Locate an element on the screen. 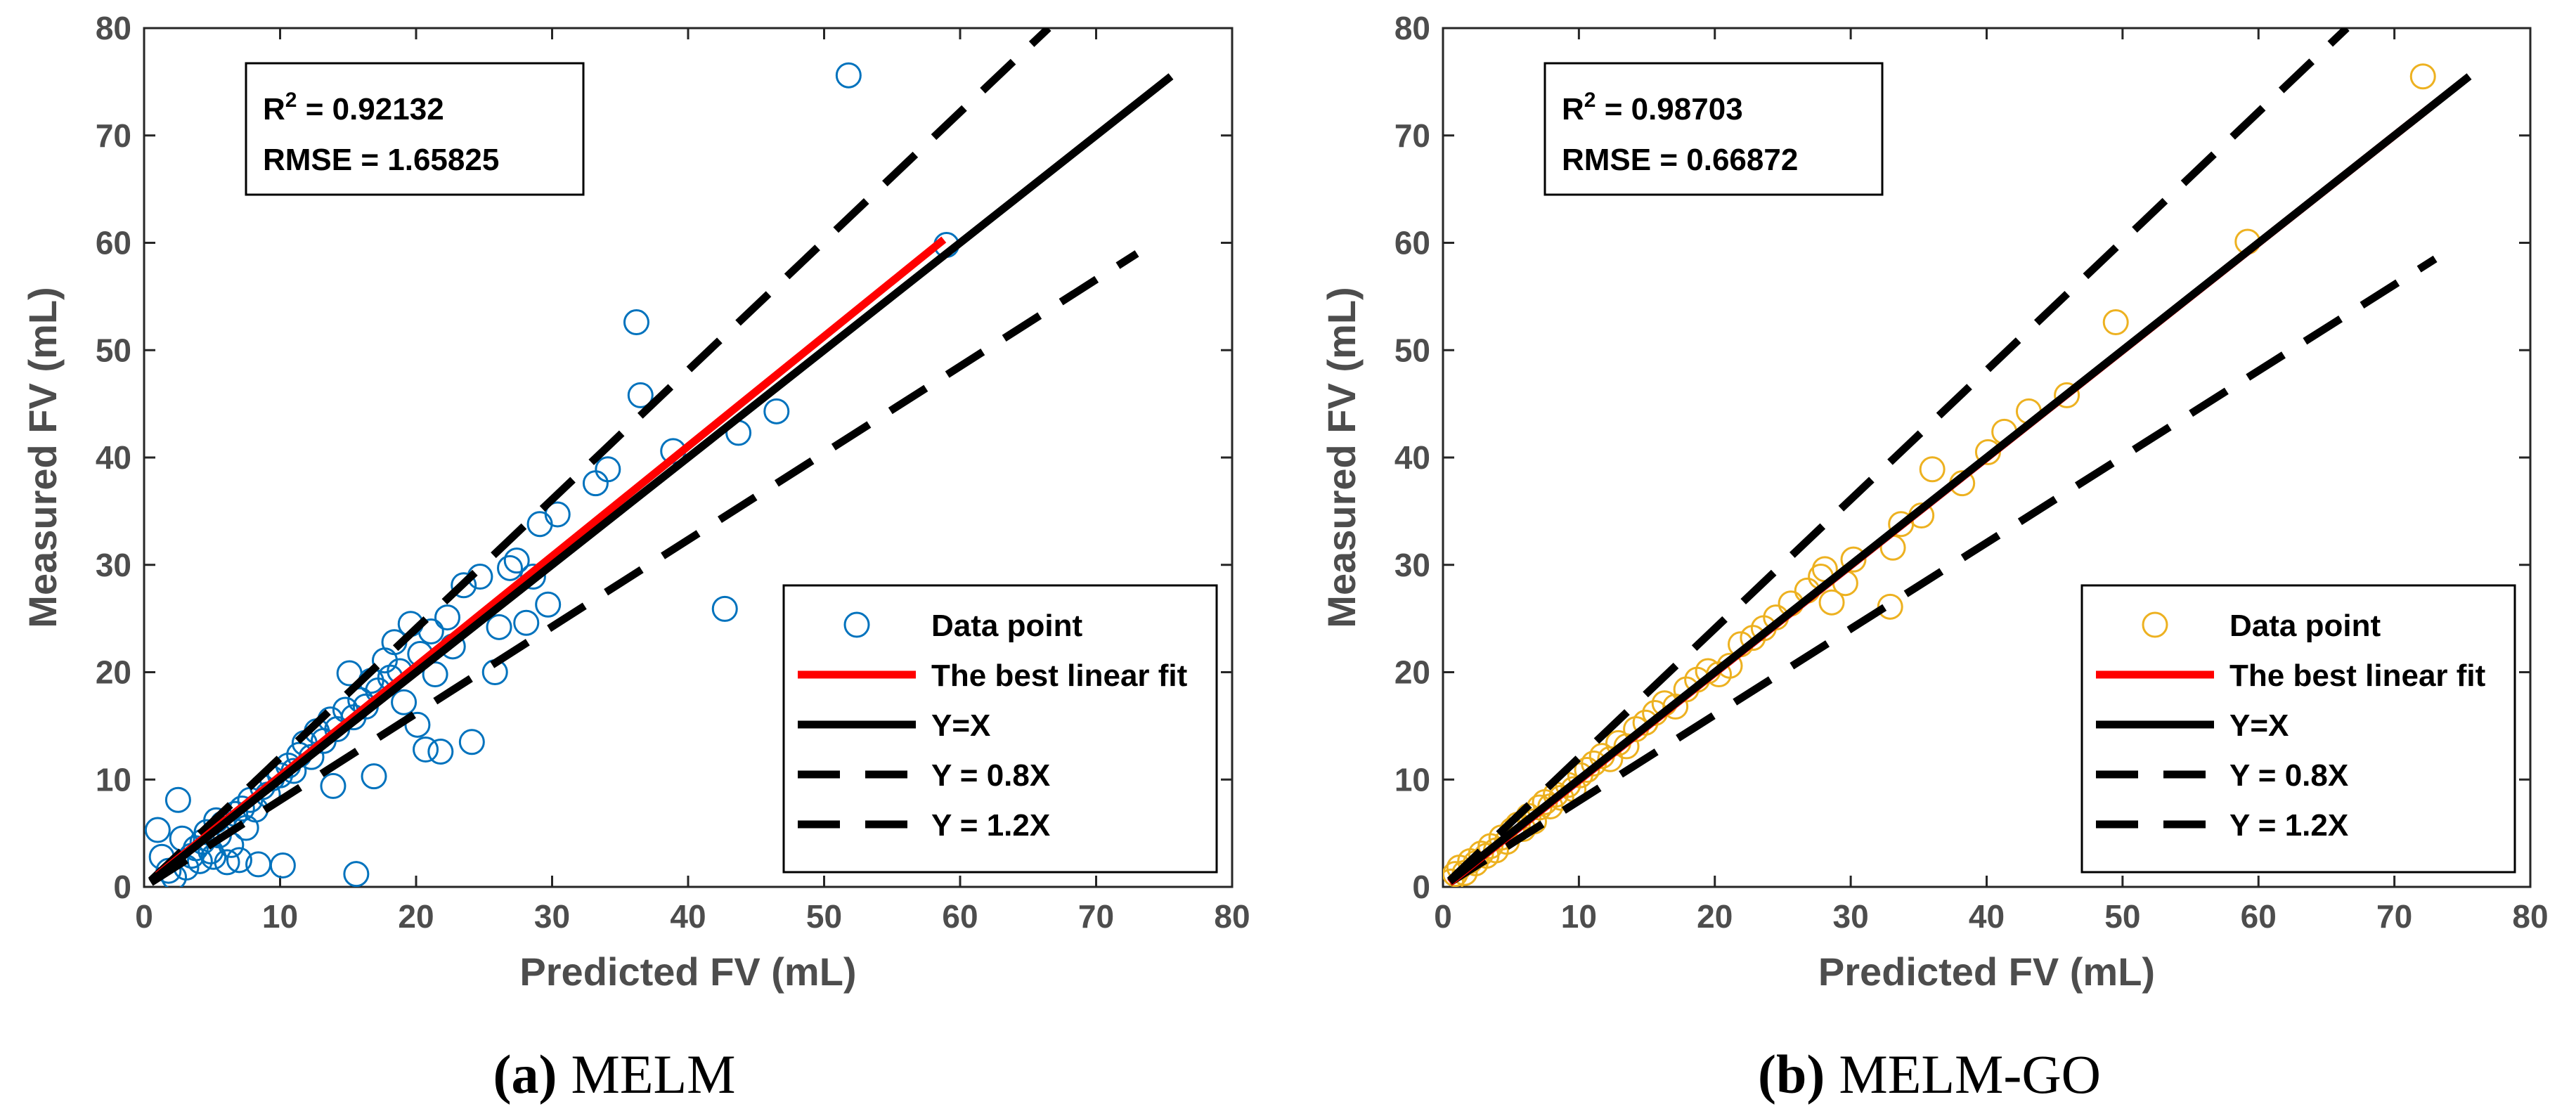 This screenshot has height=1116, width=2576. x-tick-label: 10 is located at coordinates (1579, 916).